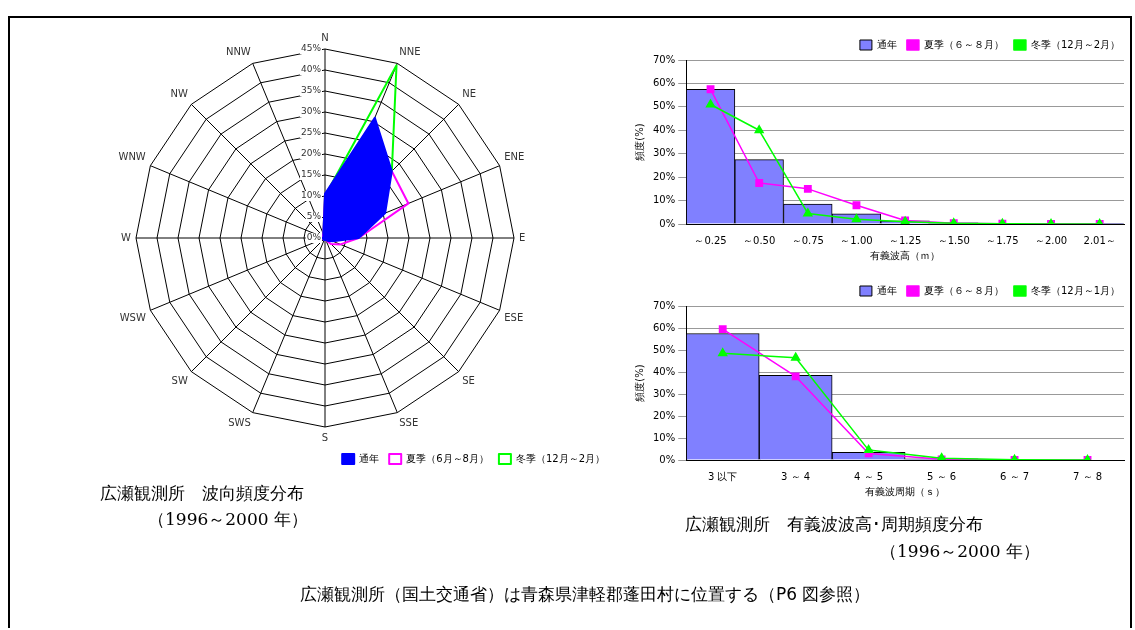 Image resolution: width=1135 pixels, height=630 pixels. What do you see at coordinates (585, 594) in the screenshot?
I see `text: 広瀬観測所（国土交通省）は青森県津軽郡蓬田村に位置する（P6 図参照）` at bounding box center [585, 594].